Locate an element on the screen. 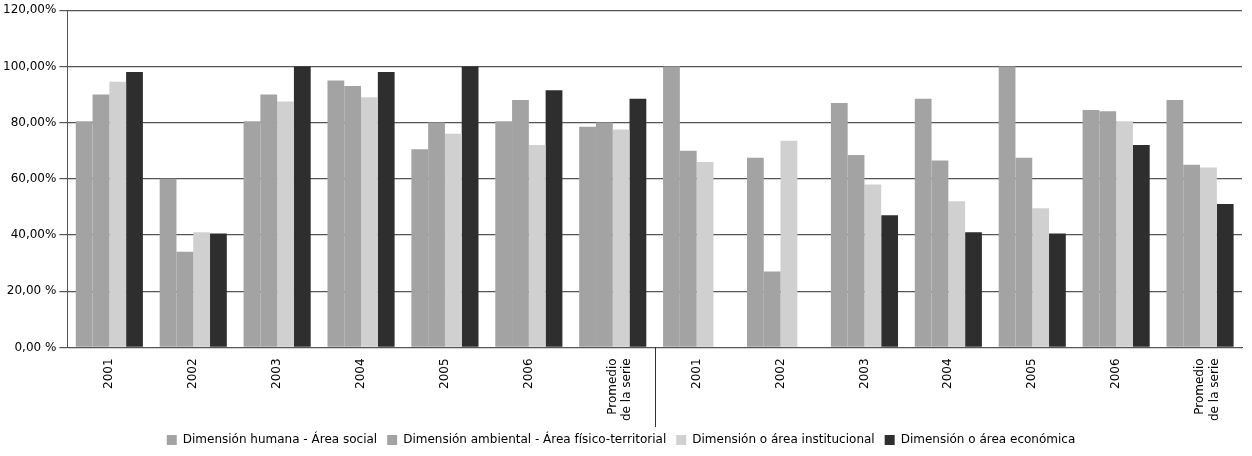 This screenshot has width=1252, height=456. legend-label: Dimensión ambiental - Área físico-territorial is located at coordinates (535, 439).